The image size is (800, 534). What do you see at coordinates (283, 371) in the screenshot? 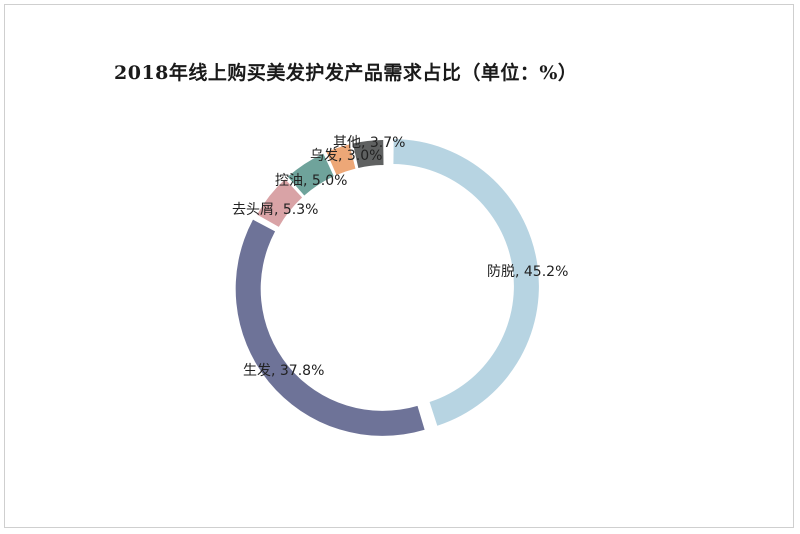
I see `data-label-生发: 生发, 37.8%` at bounding box center [283, 371].